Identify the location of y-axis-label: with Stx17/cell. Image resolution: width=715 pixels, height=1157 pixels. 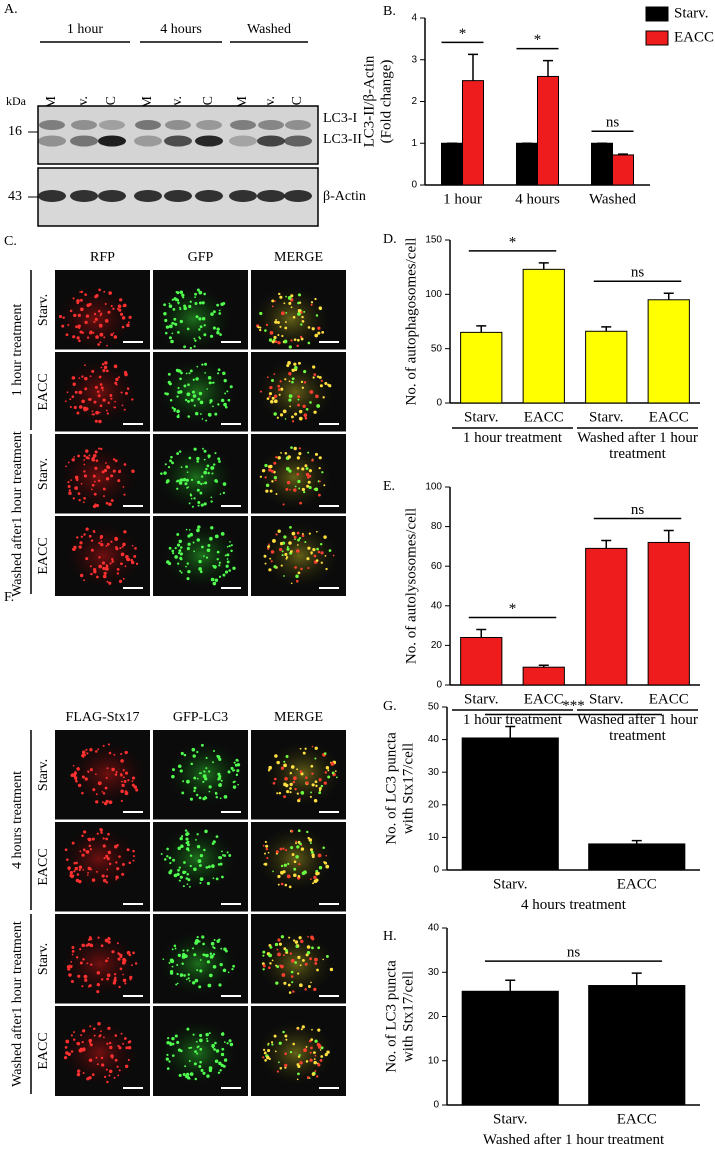
(408, 788).